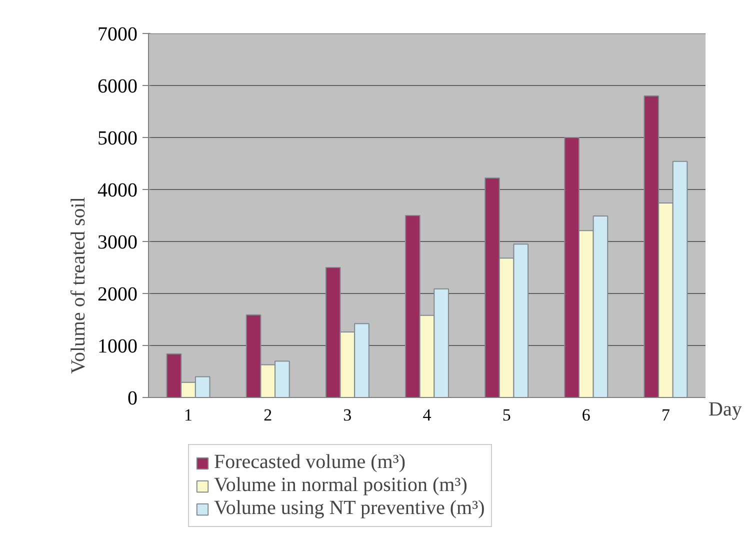 Image resolution: width=749 pixels, height=548 pixels. Describe the element at coordinates (118, 295) in the screenshot. I see `y-tick-label: 2000` at that location.